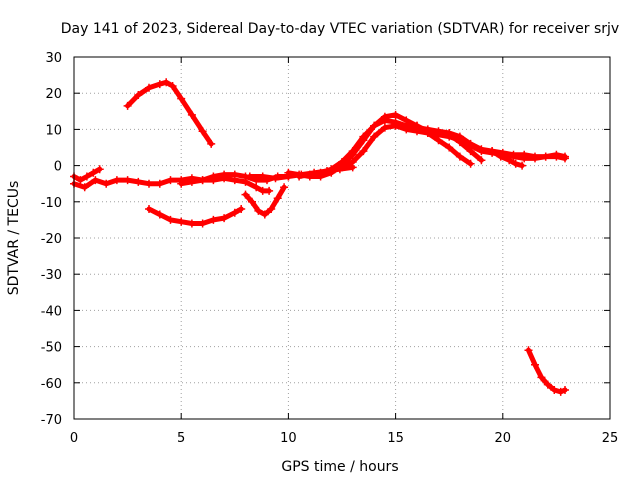 The height and width of the screenshot is (480, 640). Describe the element at coordinates (503, 438) in the screenshot. I see `x-tick-label: 20` at that location.